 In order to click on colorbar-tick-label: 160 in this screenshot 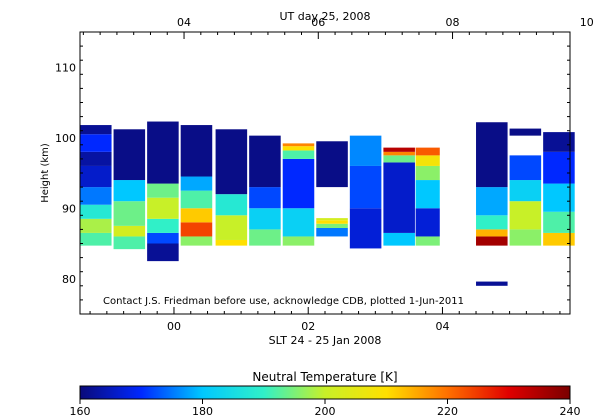, I will do `click(80, 411)`.